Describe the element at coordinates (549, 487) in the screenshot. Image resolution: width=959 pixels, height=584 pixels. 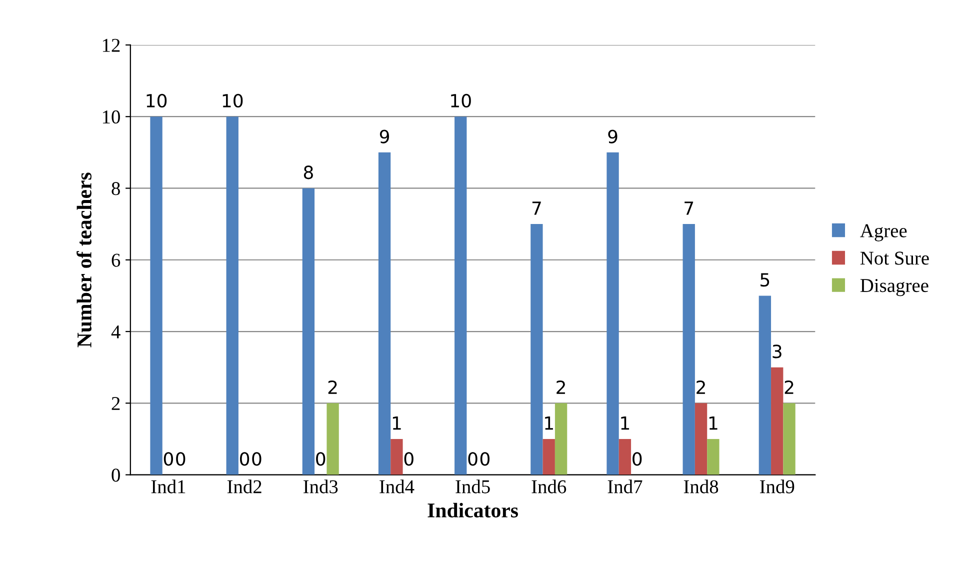
I see `x-tick-label: Ind6` at that location.